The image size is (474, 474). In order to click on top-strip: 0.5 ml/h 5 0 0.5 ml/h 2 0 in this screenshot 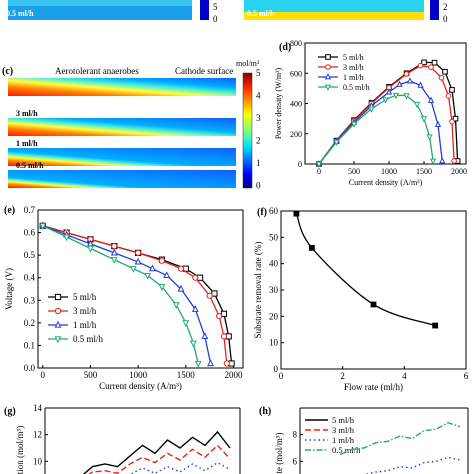, I will do `click(227, 12)`.